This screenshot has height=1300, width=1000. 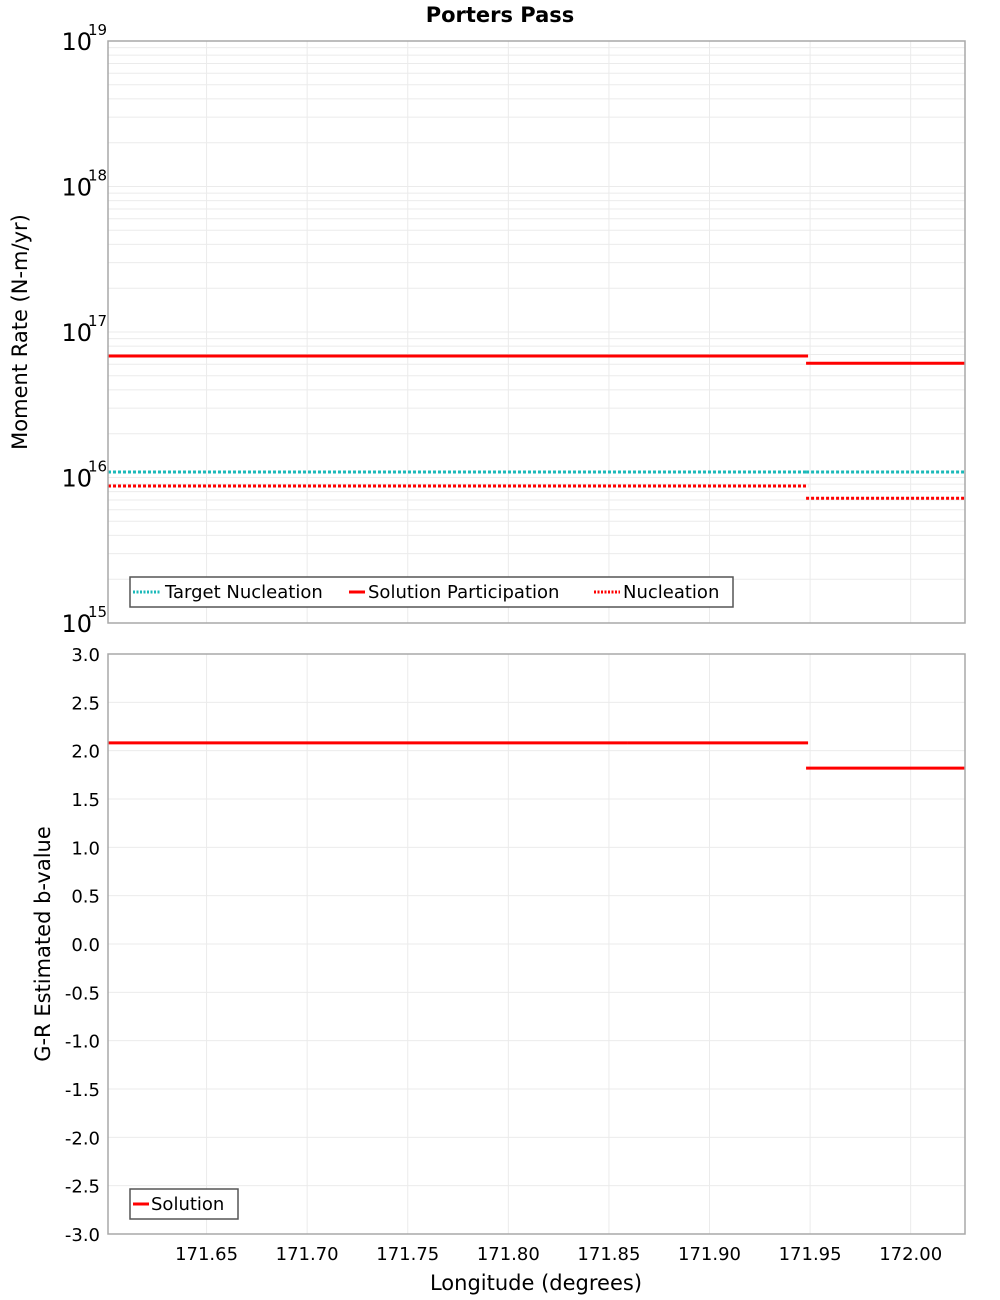 What do you see at coordinates (97, 176) in the screenshot?
I see `svg-text: 18` at bounding box center [97, 176].